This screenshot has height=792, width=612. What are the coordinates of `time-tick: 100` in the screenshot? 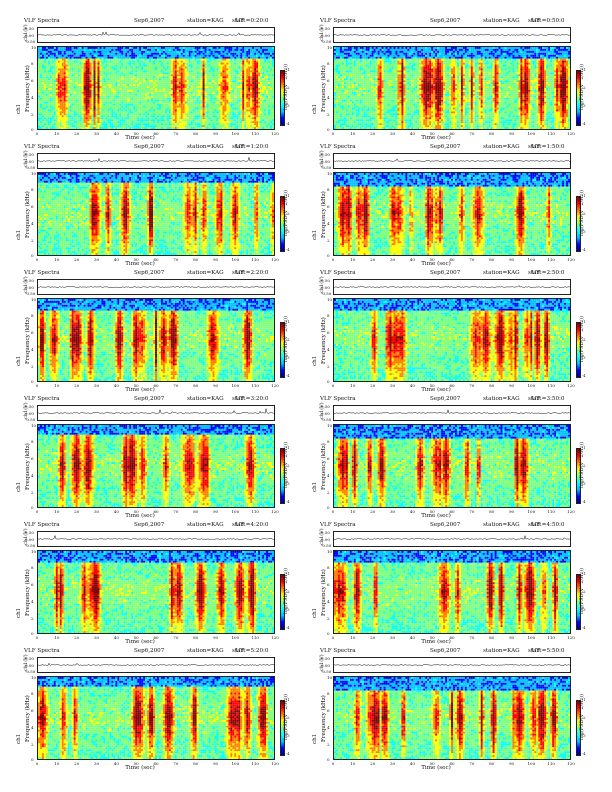 It's located at (532, 385).